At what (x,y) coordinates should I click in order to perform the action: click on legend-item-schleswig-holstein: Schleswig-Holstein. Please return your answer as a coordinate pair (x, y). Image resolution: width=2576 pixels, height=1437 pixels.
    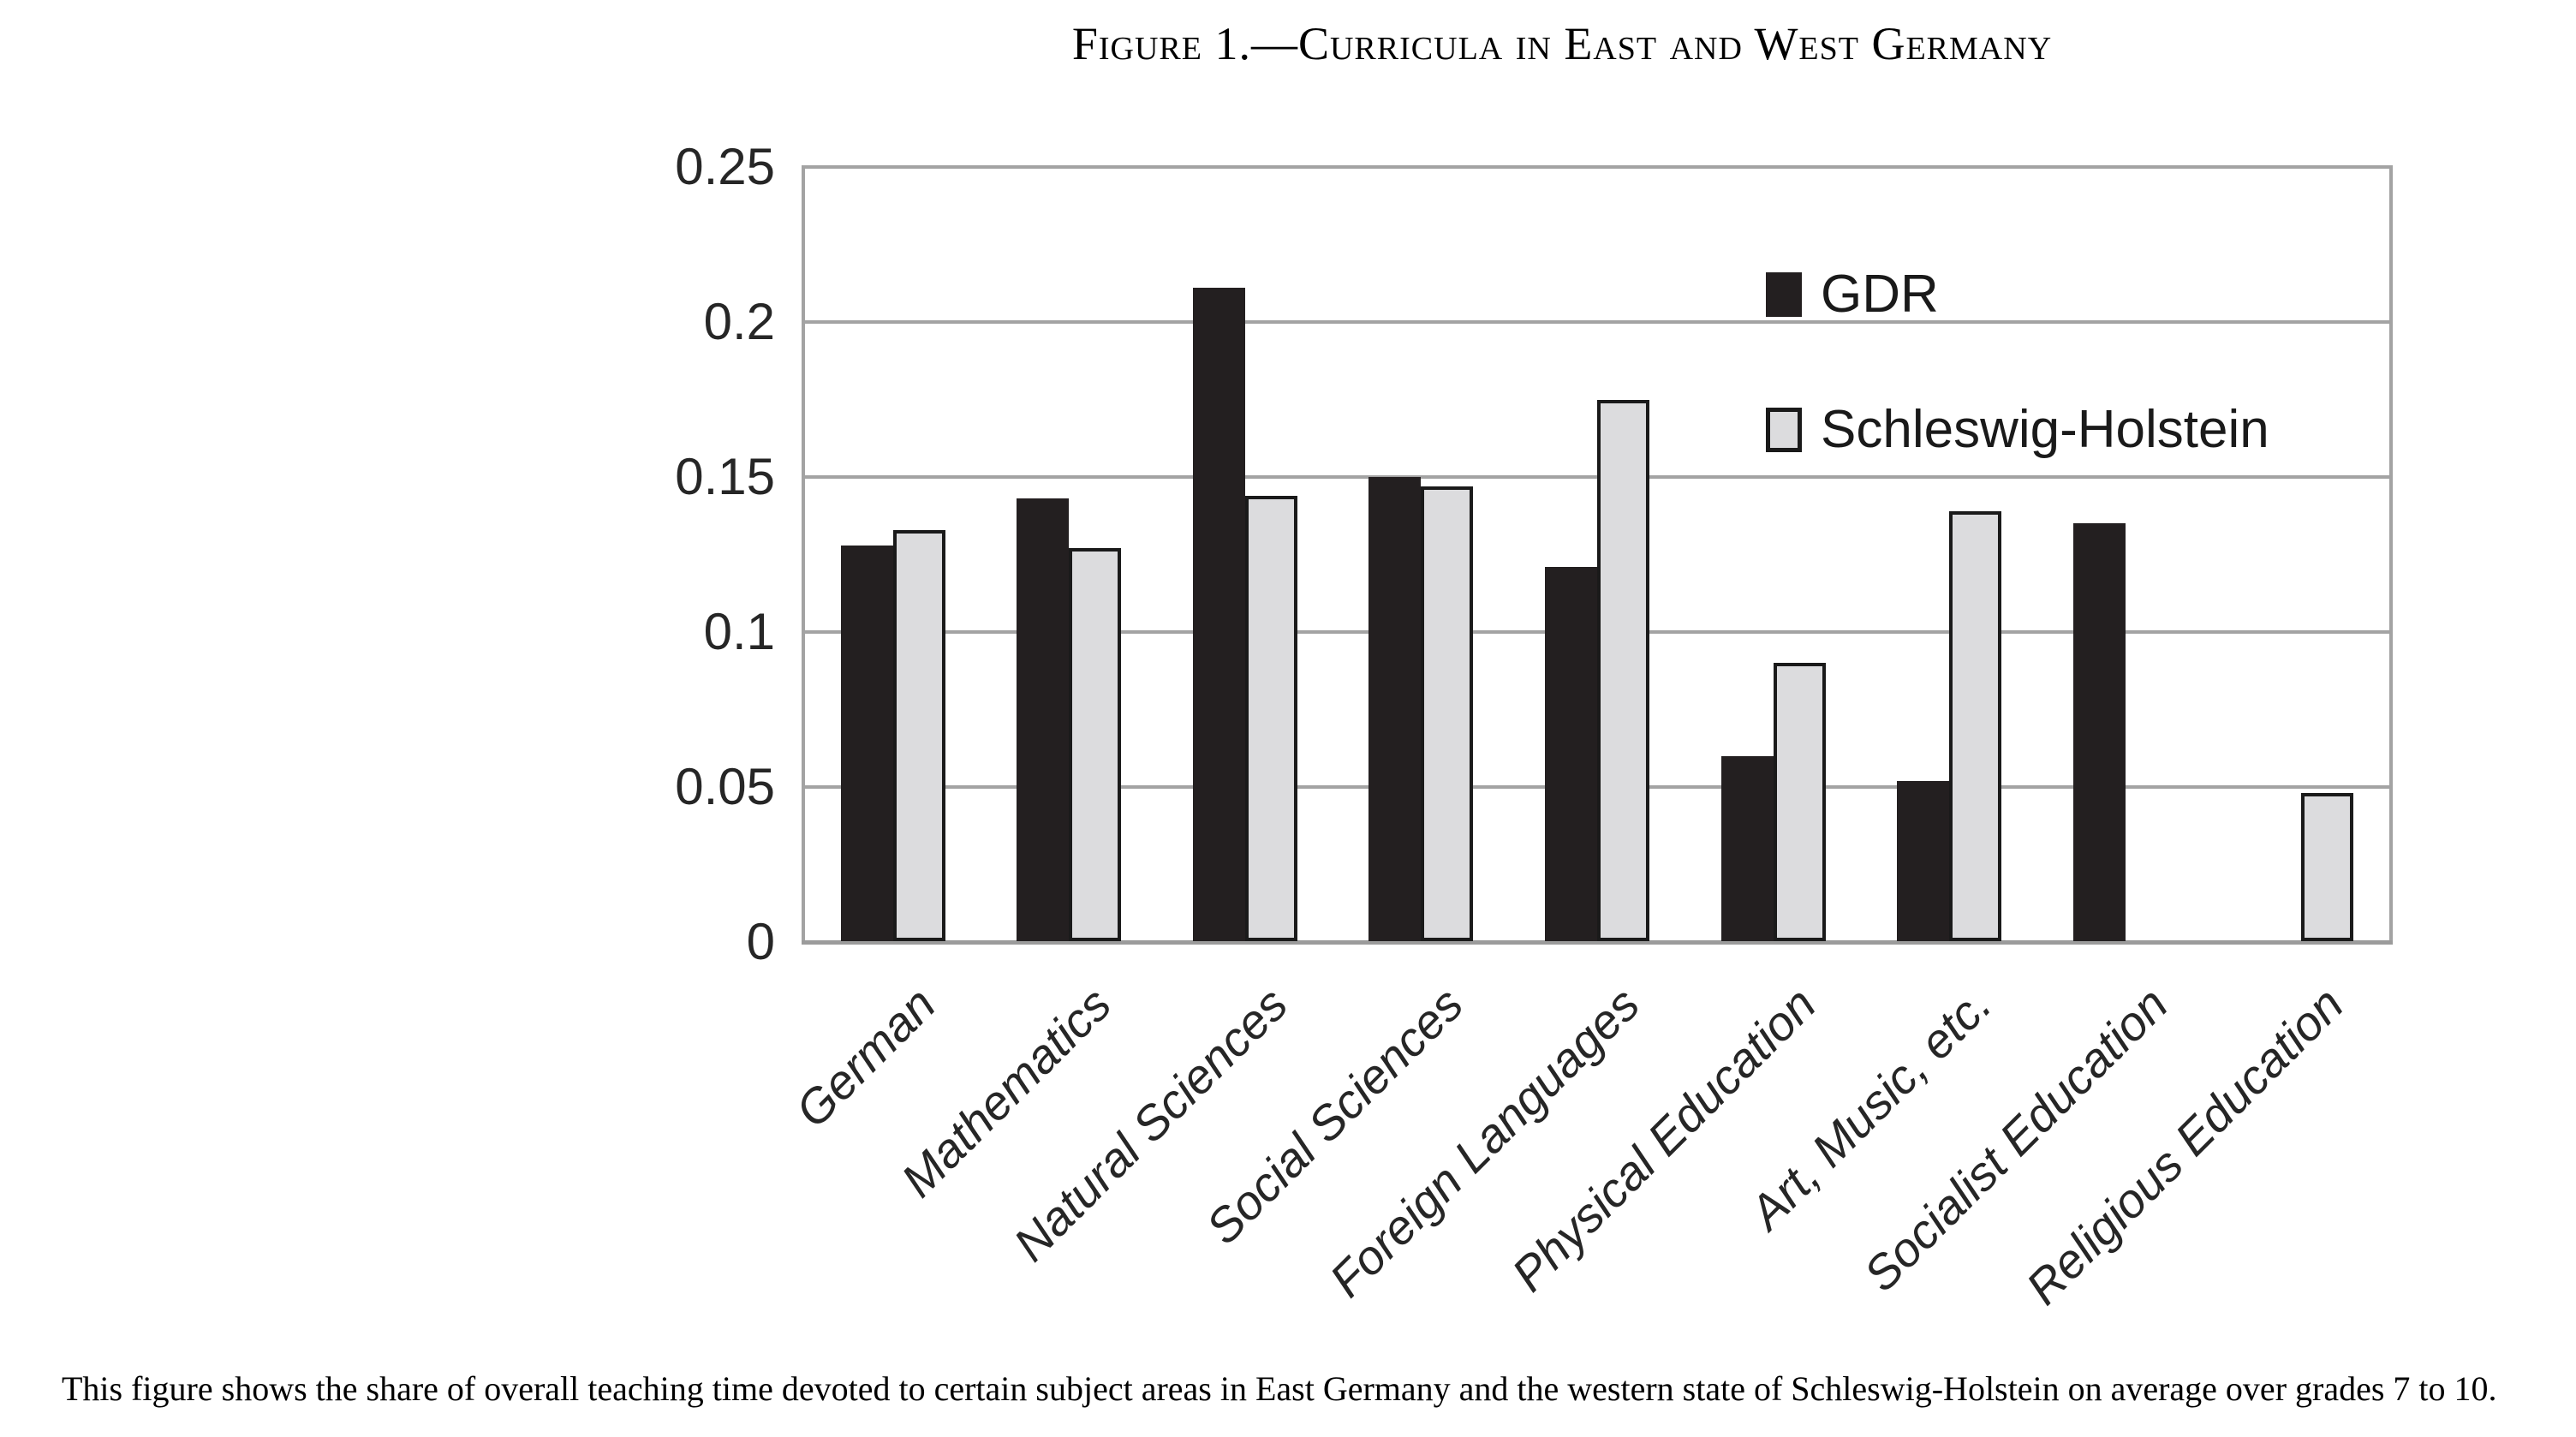
    Looking at the image, I should click on (2018, 429).